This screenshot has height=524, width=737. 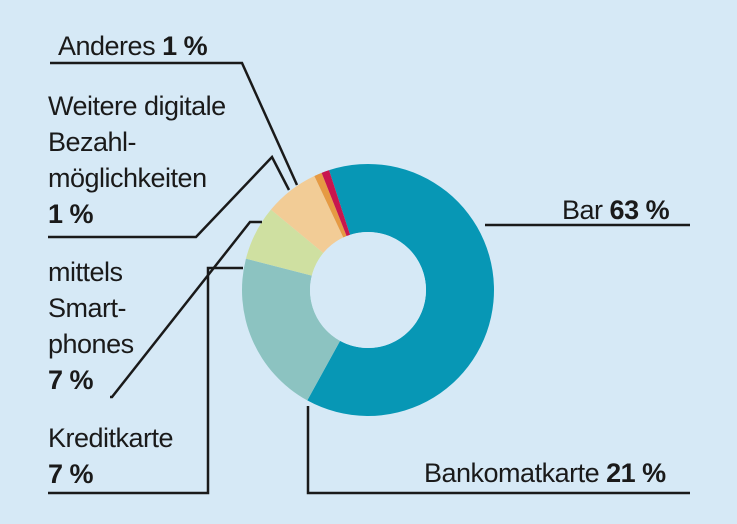 I want to click on label-bar-pct: 63 %, so click(x=639, y=210).